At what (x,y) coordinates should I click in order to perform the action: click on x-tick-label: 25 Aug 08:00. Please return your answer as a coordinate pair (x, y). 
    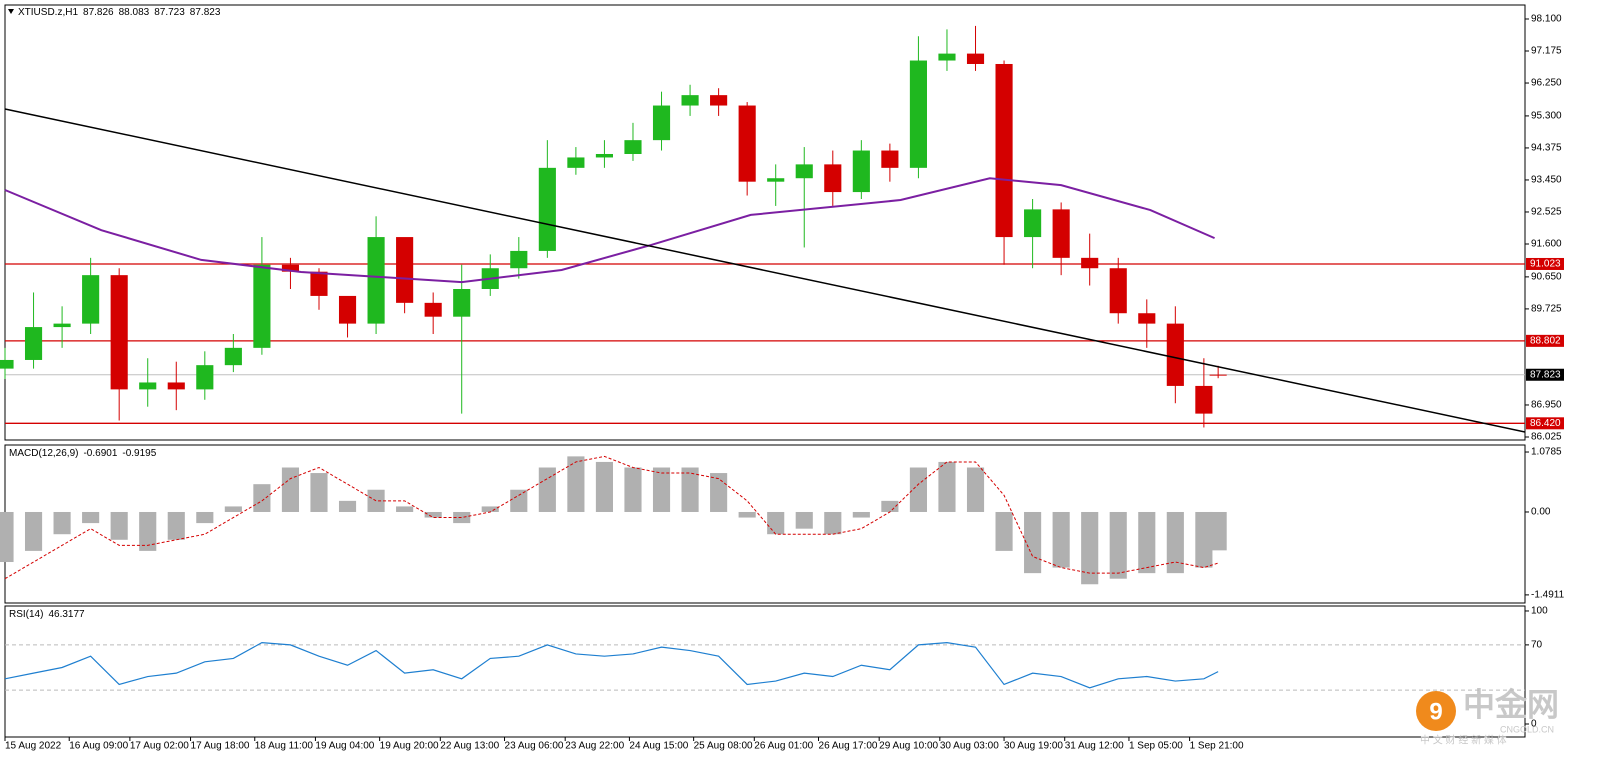
    Looking at the image, I should click on (723, 746).